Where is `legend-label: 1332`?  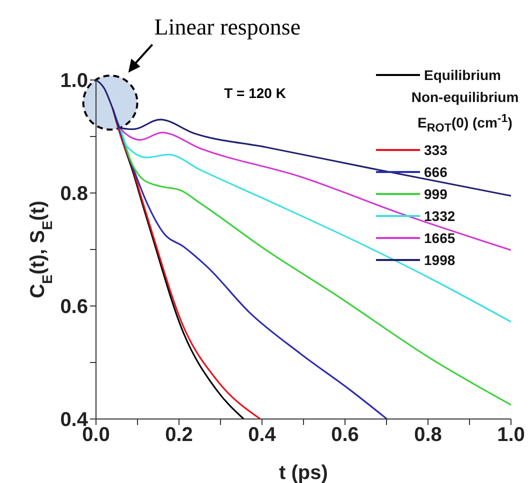
legend-label: 1332 is located at coordinates (440, 216).